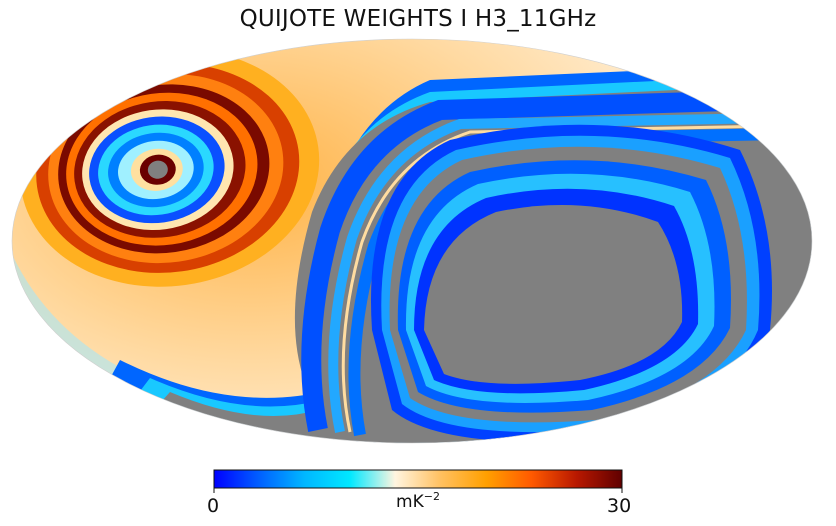  What do you see at coordinates (431, 496) in the screenshot?
I see `colorbar-unit-exponent: −2` at bounding box center [431, 496].